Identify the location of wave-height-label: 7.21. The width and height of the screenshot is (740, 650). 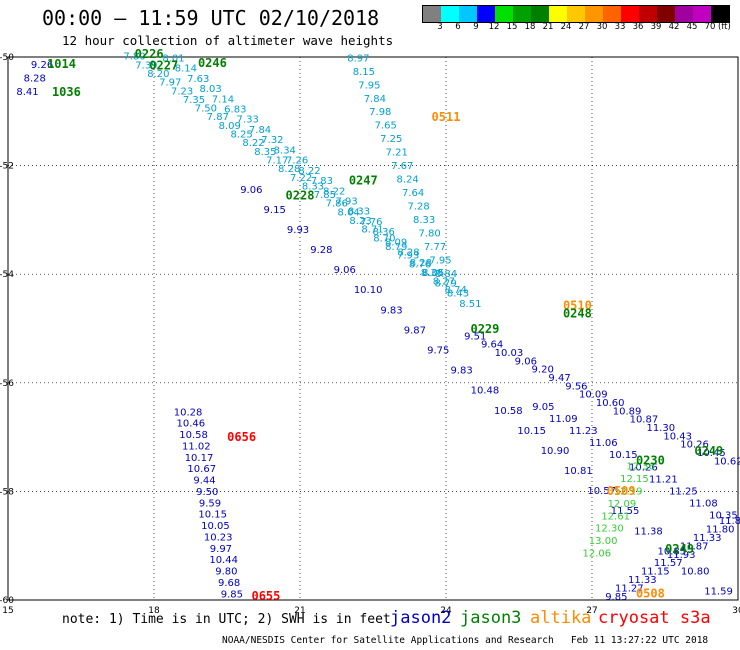
(397, 153).